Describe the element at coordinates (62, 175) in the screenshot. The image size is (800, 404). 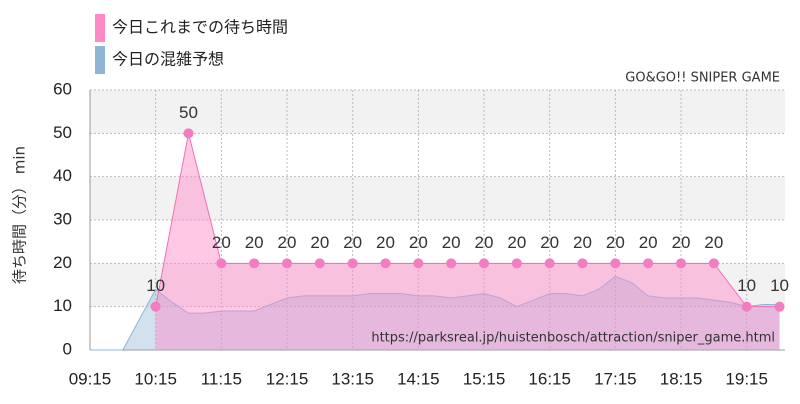
I see `y-tick-label: 40` at that location.